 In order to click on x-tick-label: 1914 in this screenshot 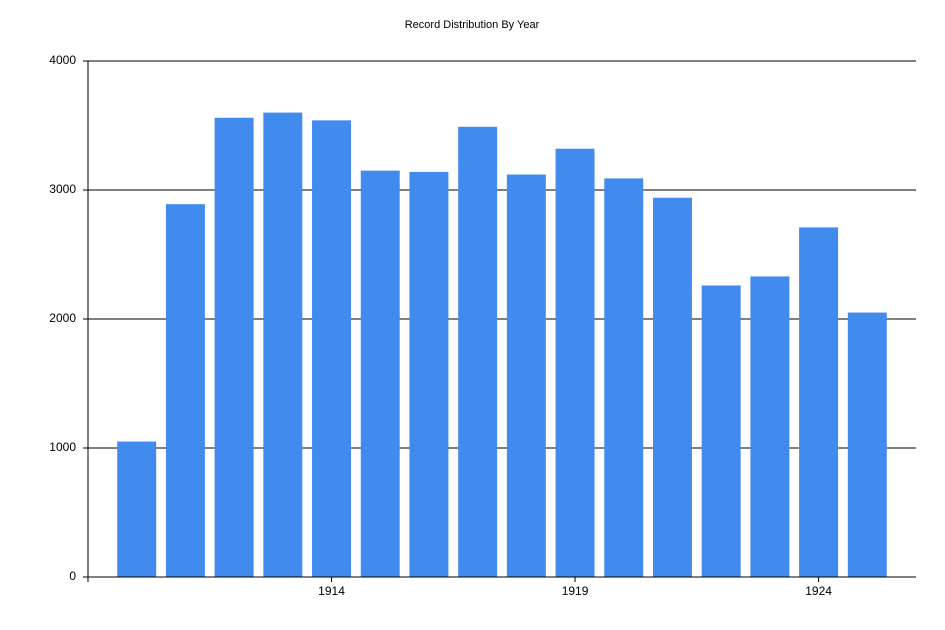, I will do `click(331, 591)`.